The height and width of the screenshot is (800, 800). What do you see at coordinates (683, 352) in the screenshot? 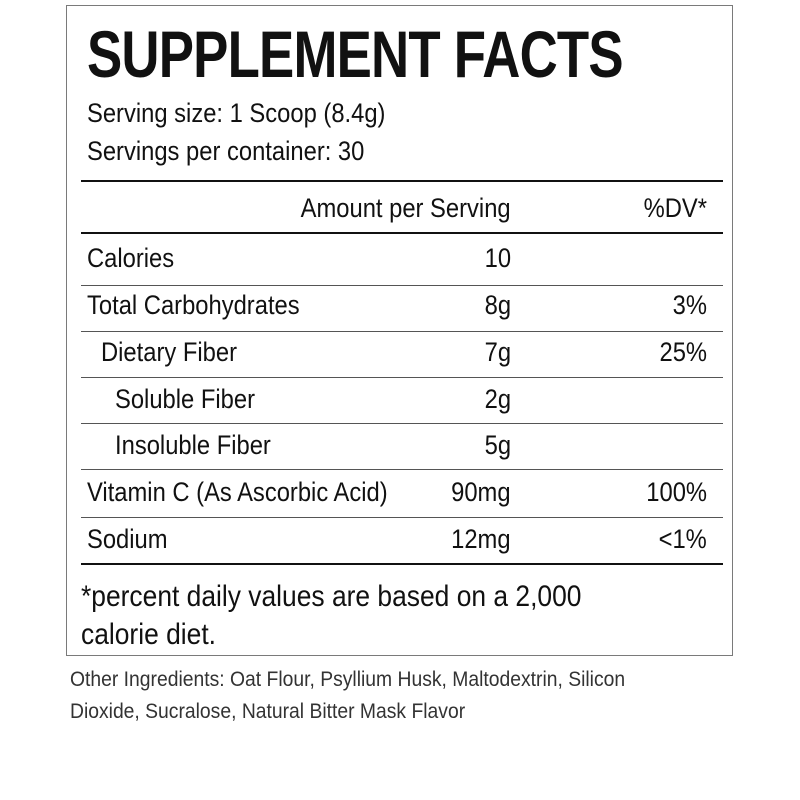
I see `row-dietary-fiber-dv: 25%` at bounding box center [683, 352].